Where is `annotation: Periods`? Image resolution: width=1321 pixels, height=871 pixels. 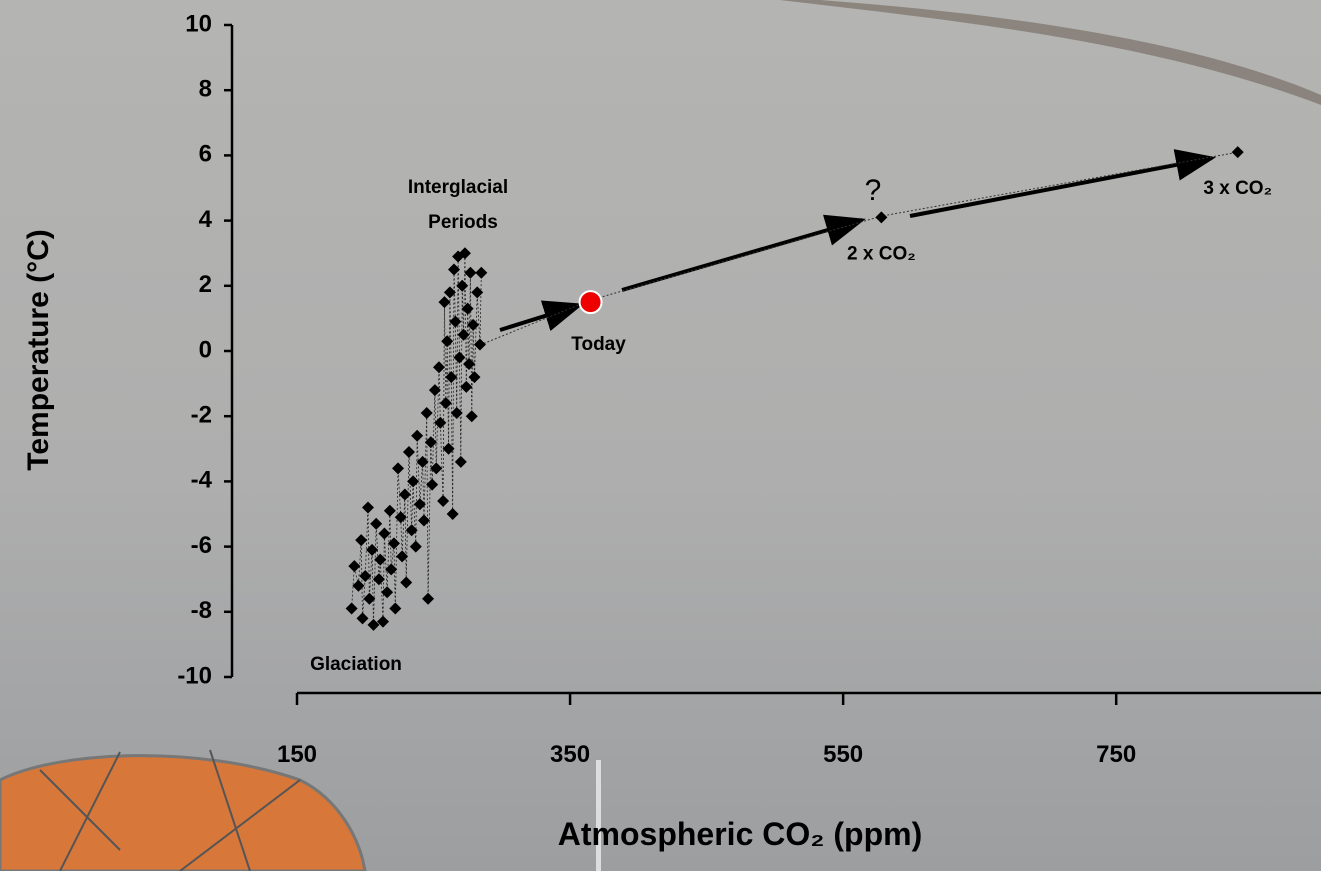
annotation: Periods is located at coordinates (463, 222).